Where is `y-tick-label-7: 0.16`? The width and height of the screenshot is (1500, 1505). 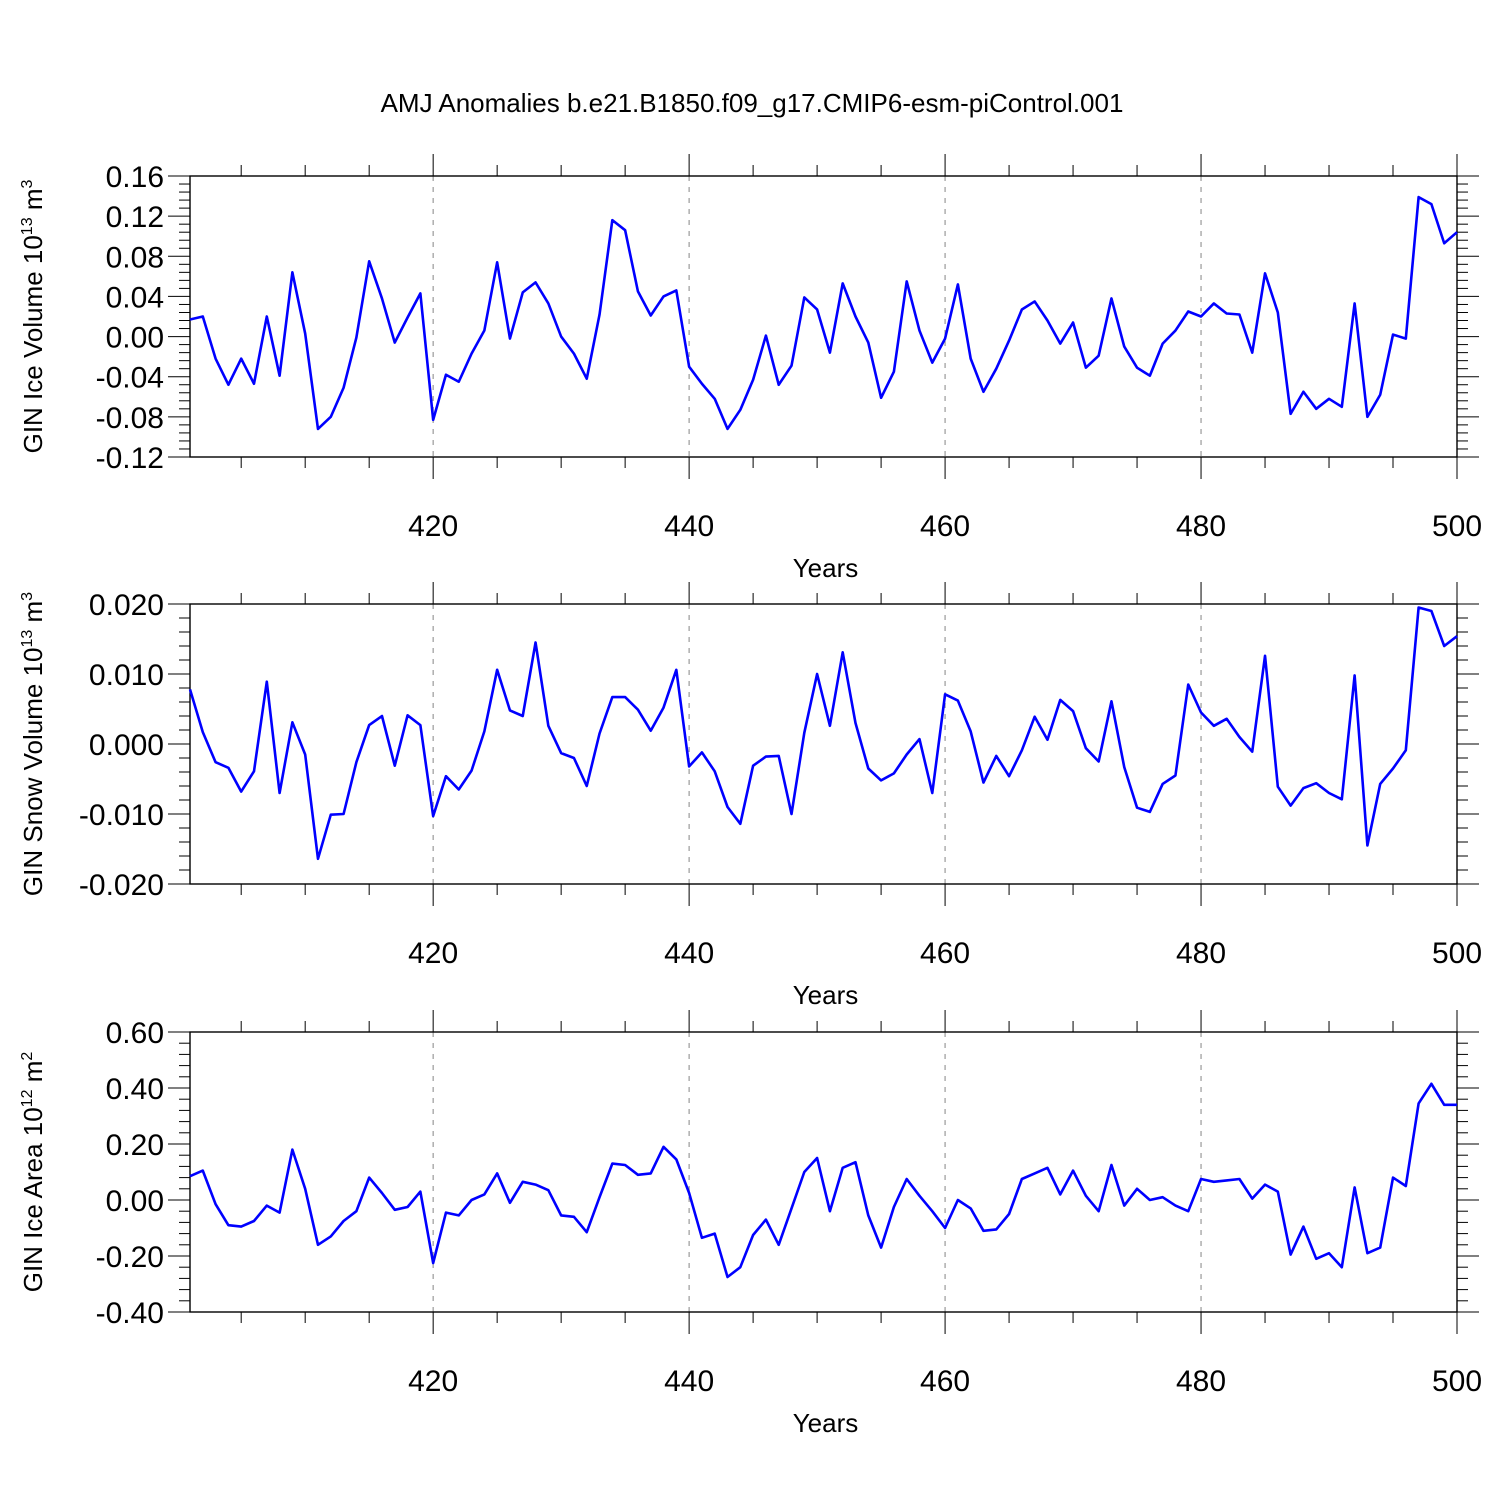 y-tick-label-7: 0.16 is located at coordinates (135, 177).